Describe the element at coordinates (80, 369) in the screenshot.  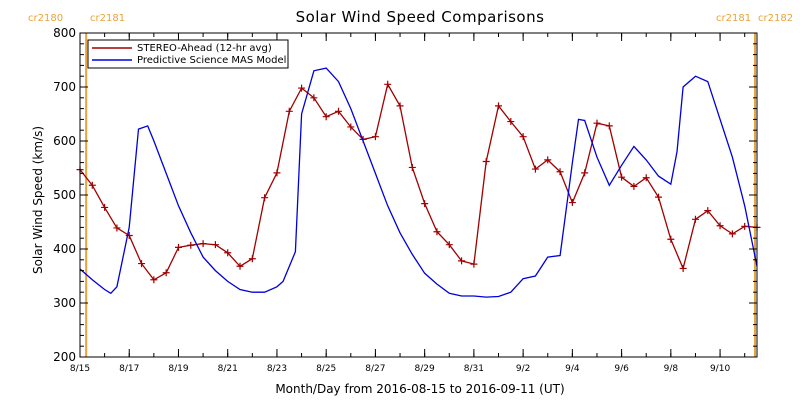
I see `x-tick-label-8/15: 8/15` at that location.